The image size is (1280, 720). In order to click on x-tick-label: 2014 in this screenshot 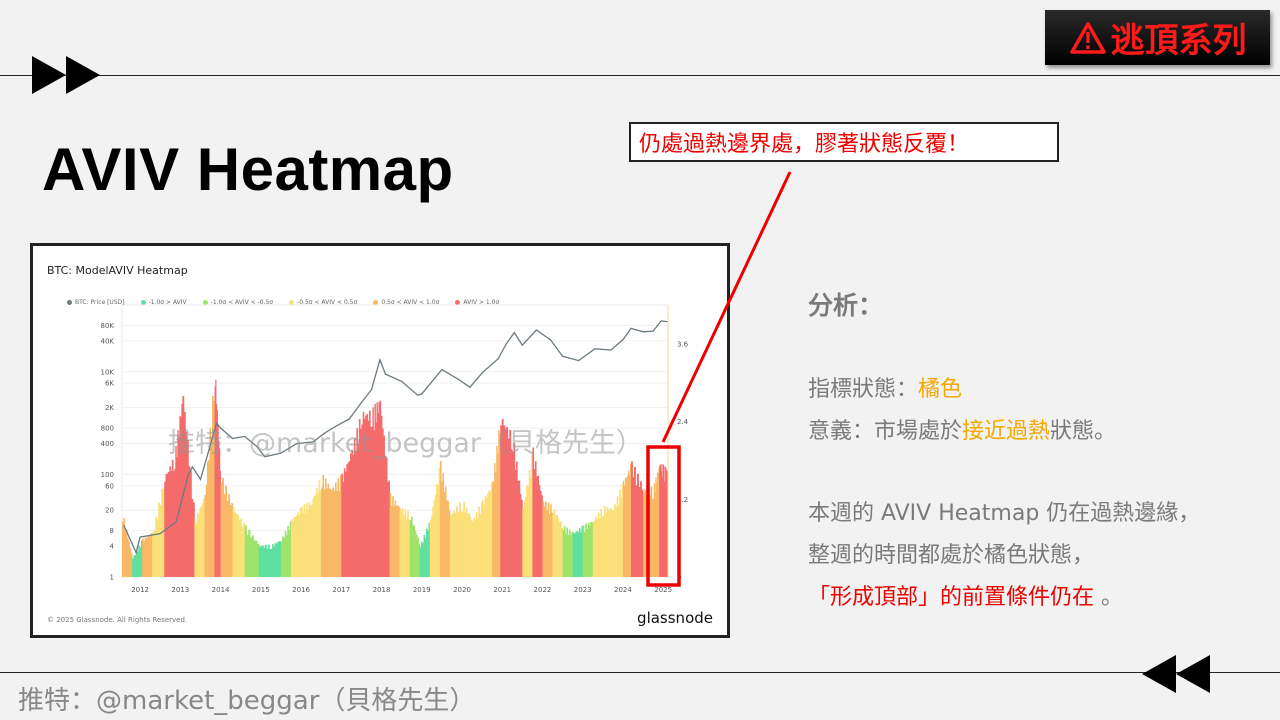, I will do `click(221, 590)`.